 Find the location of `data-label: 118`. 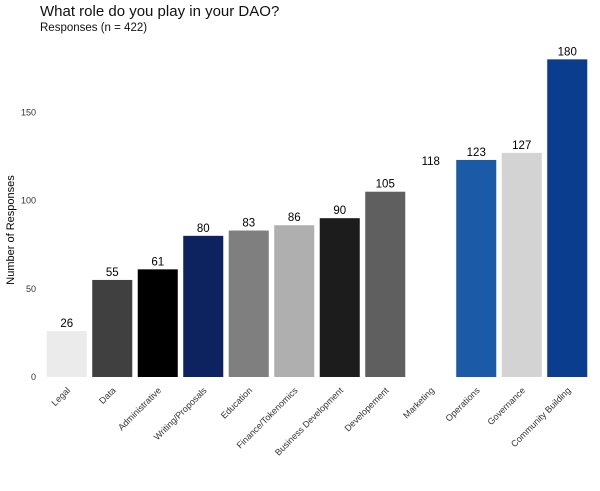

data-label: 118 is located at coordinates (431, 162).